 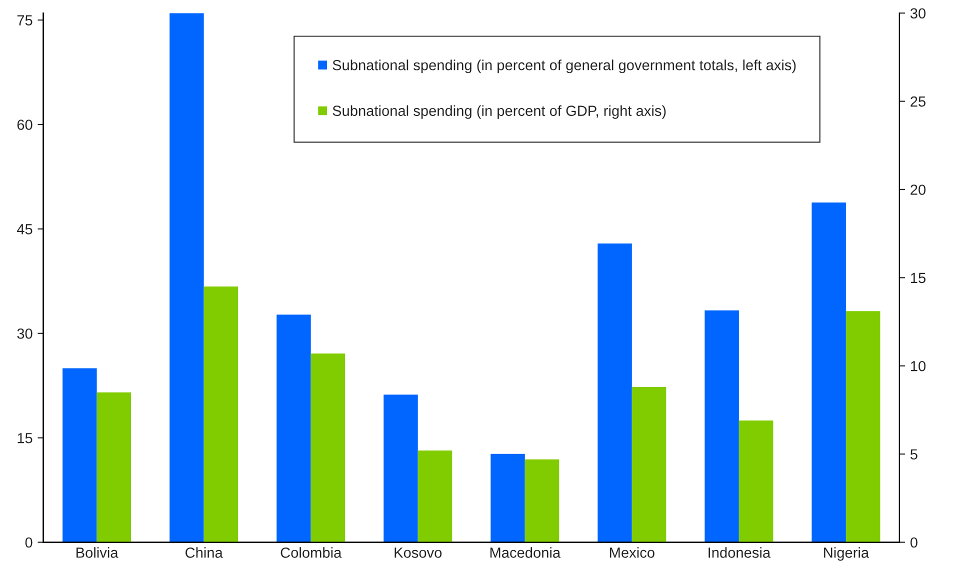 I want to click on x-tick-label: Nigeria, so click(x=847, y=554).